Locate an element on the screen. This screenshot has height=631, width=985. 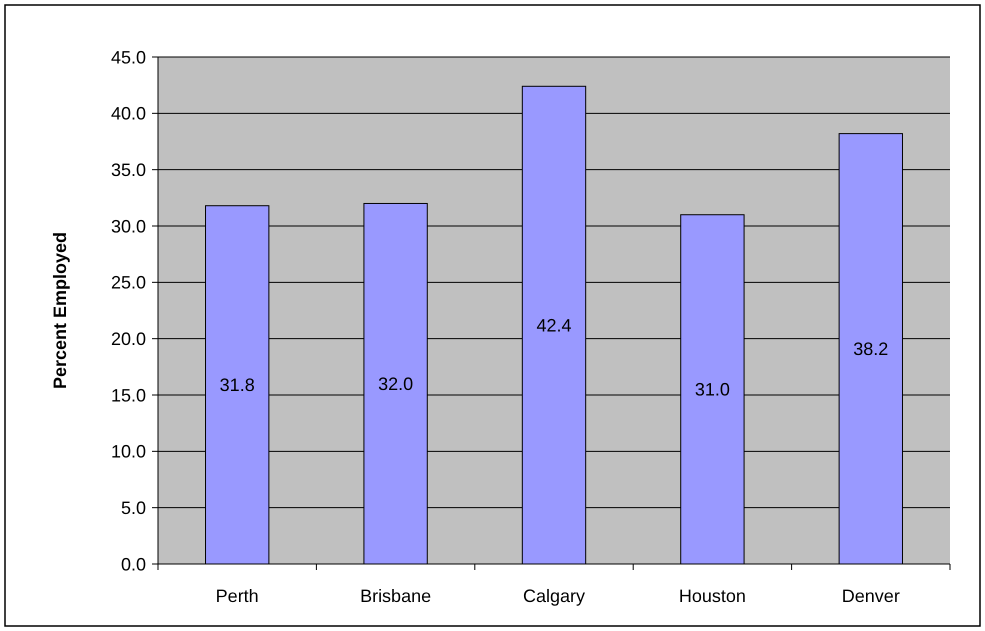
y-tick-label: 35.0 is located at coordinates (128, 170).